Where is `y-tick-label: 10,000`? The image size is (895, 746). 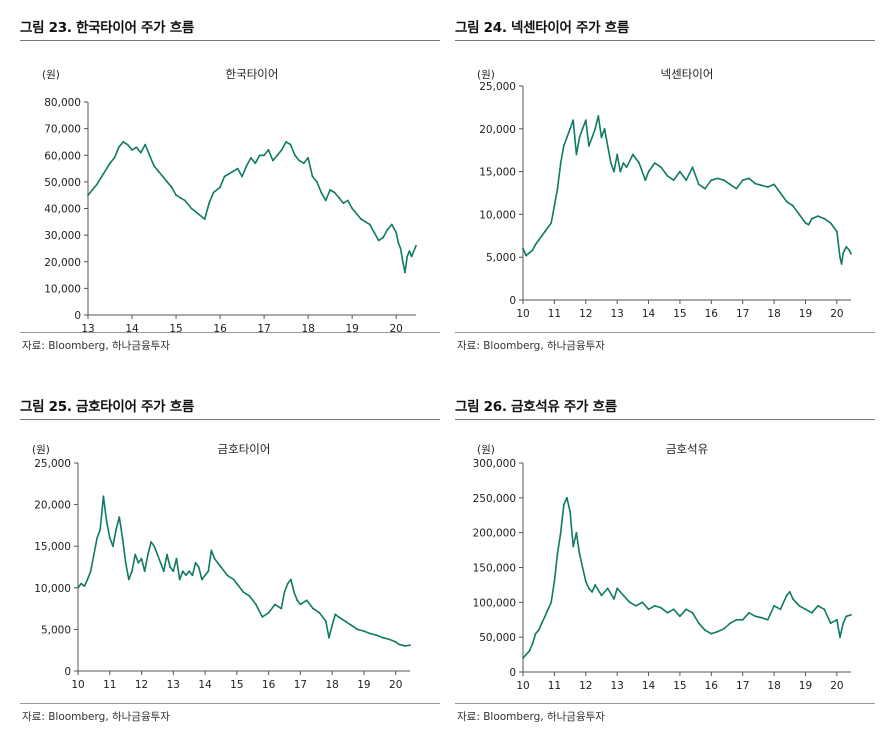
y-tick-label: 10,000 is located at coordinates (52, 589).